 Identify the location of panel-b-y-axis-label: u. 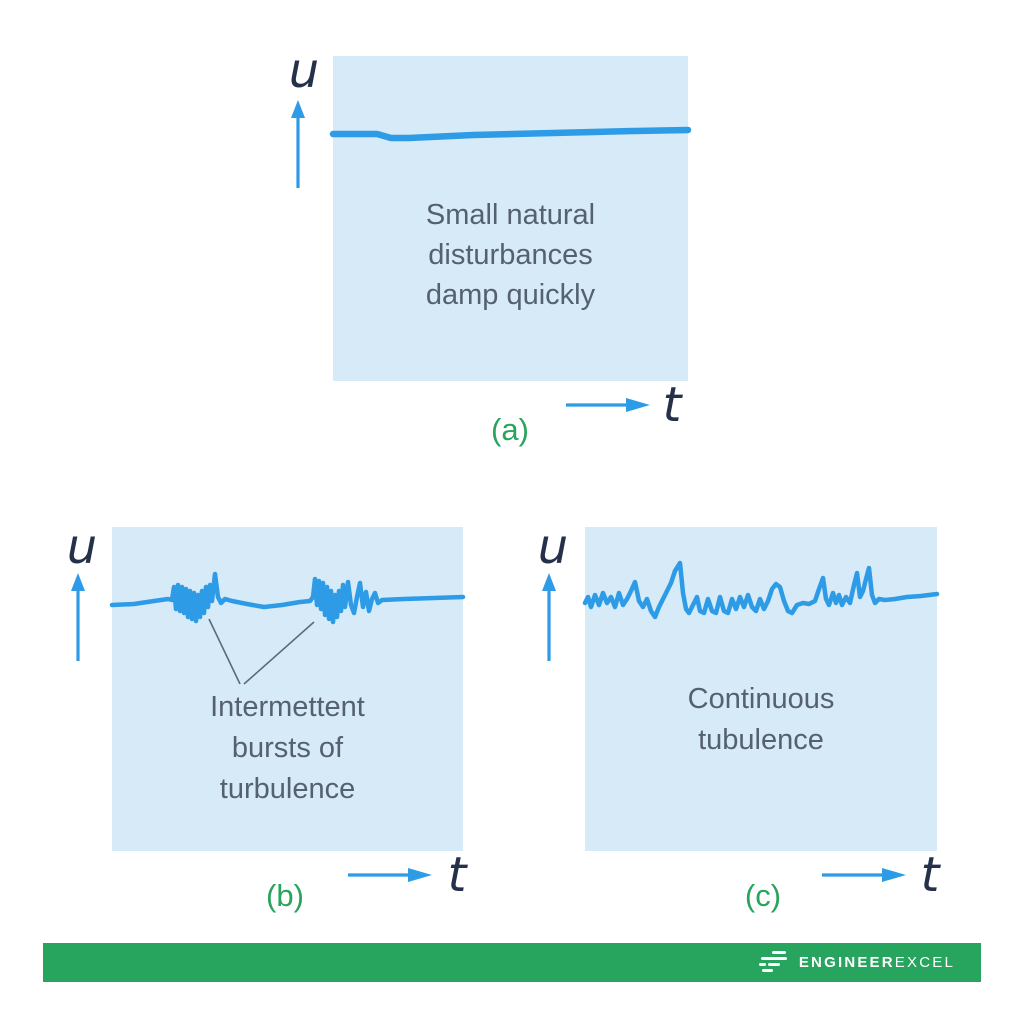
(82, 547).